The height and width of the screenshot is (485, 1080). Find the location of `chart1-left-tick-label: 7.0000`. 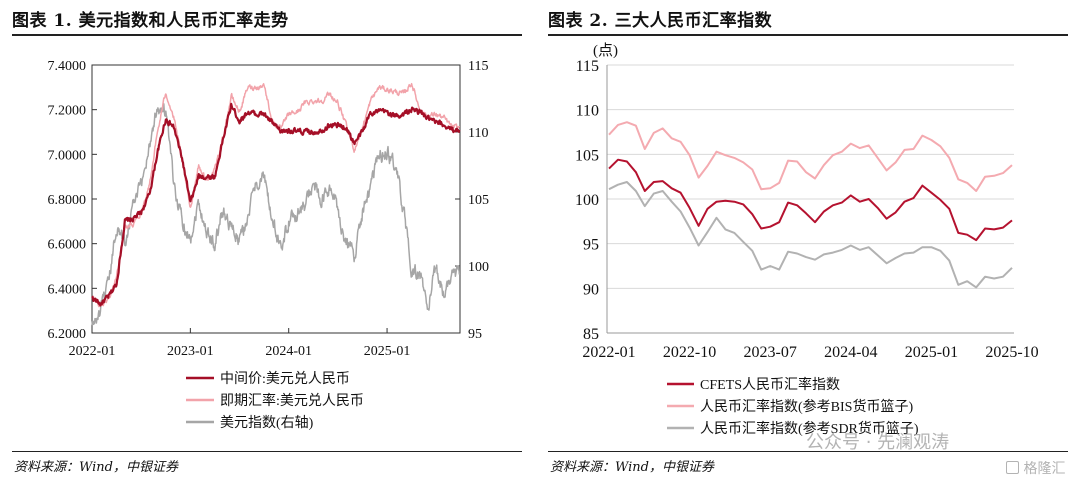

chart1-left-tick-label: 7.0000 is located at coordinates (67, 155).